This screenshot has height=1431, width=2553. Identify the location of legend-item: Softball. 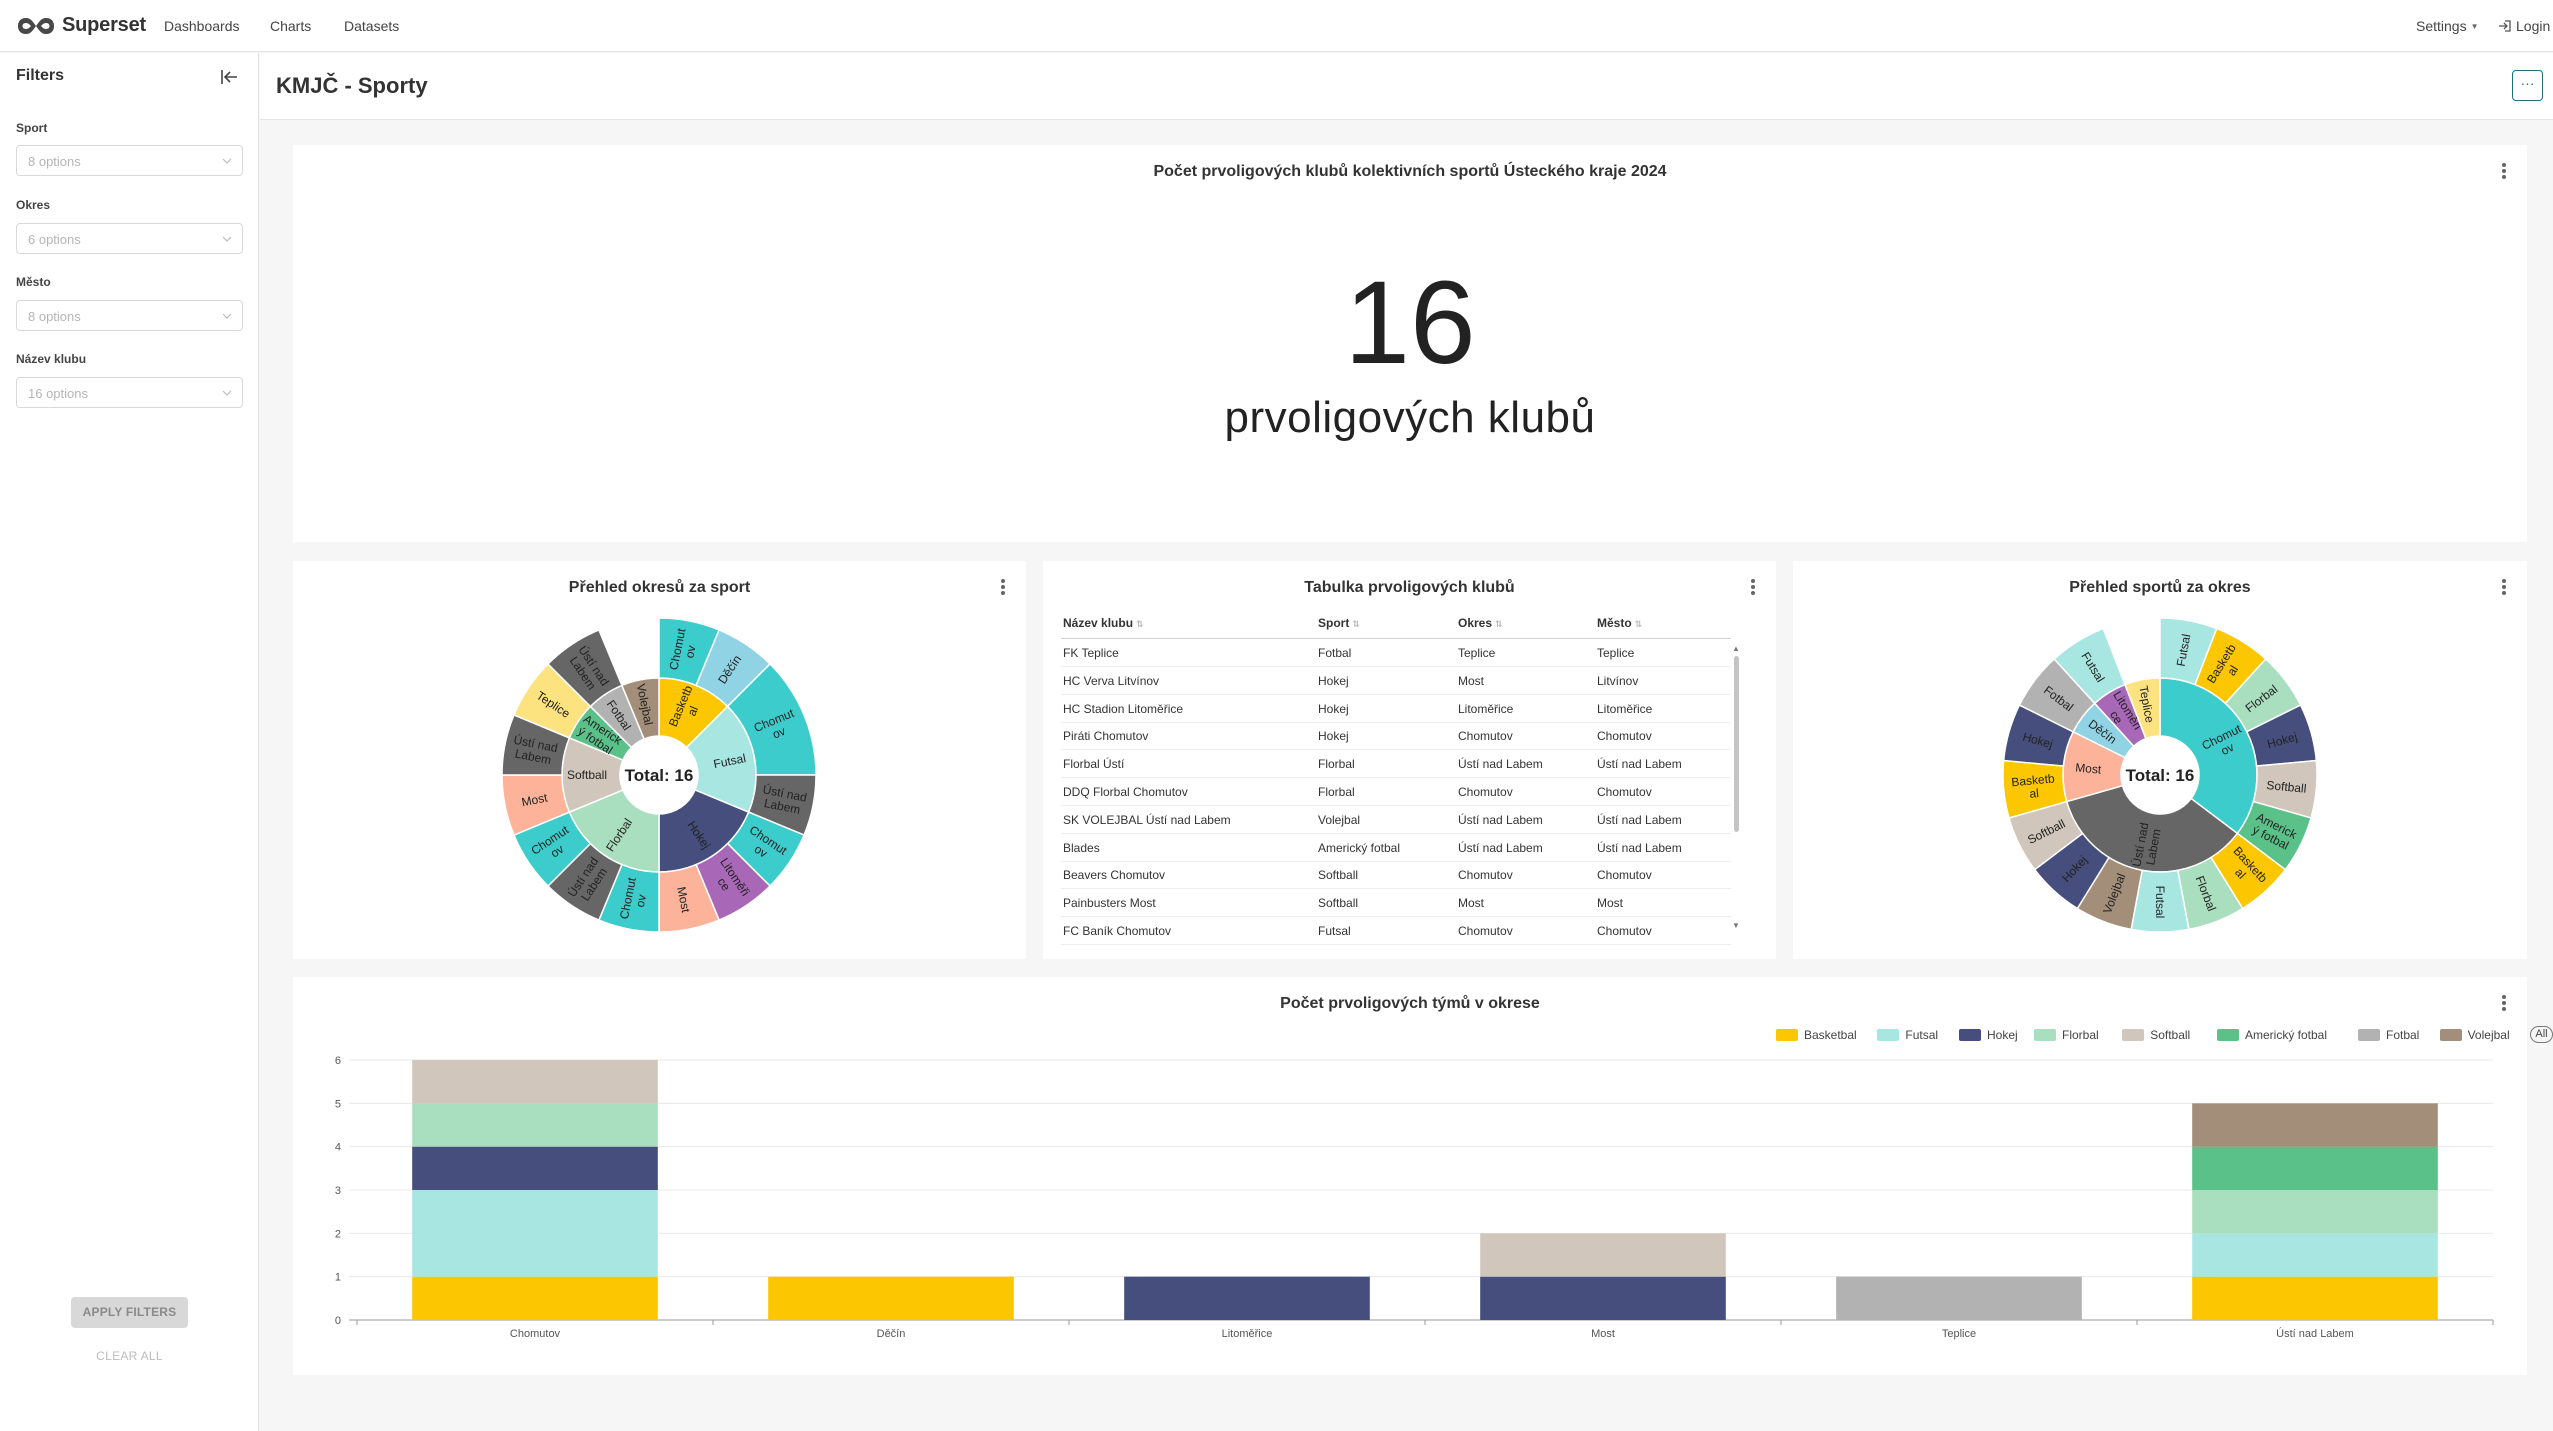
(2156, 1035).